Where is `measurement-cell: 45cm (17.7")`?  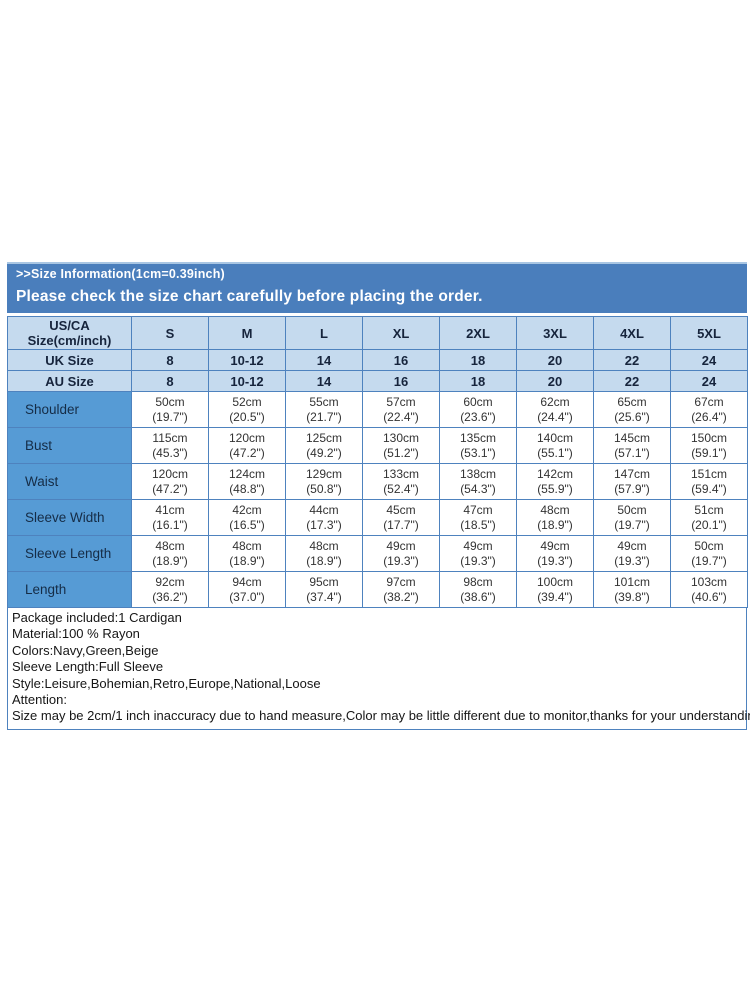 measurement-cell: 45cm (17.7") is located at coordinates (401, 517).